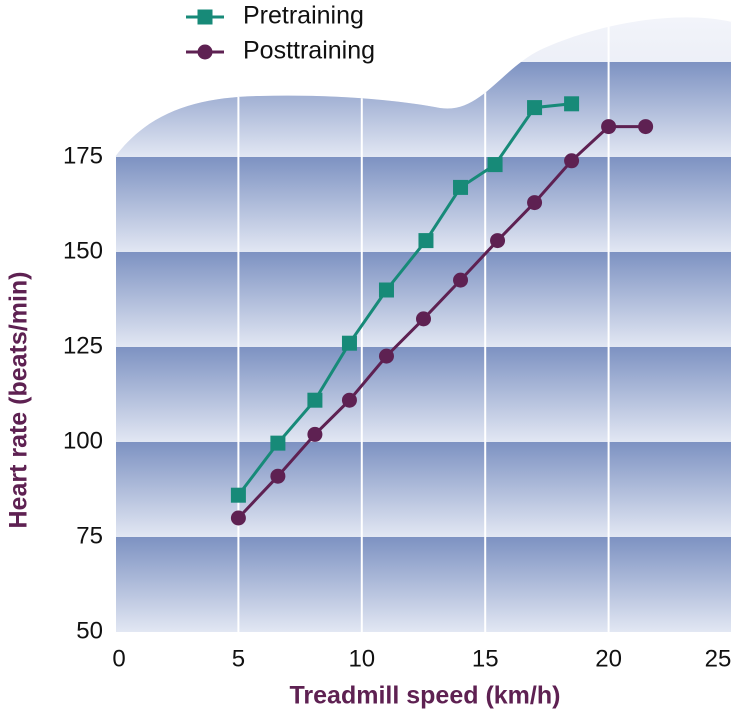  What do you see at coordinates (238, 658) in the screenshot?
I see `x-tick-label: 5` at bounding box center [238, 658].